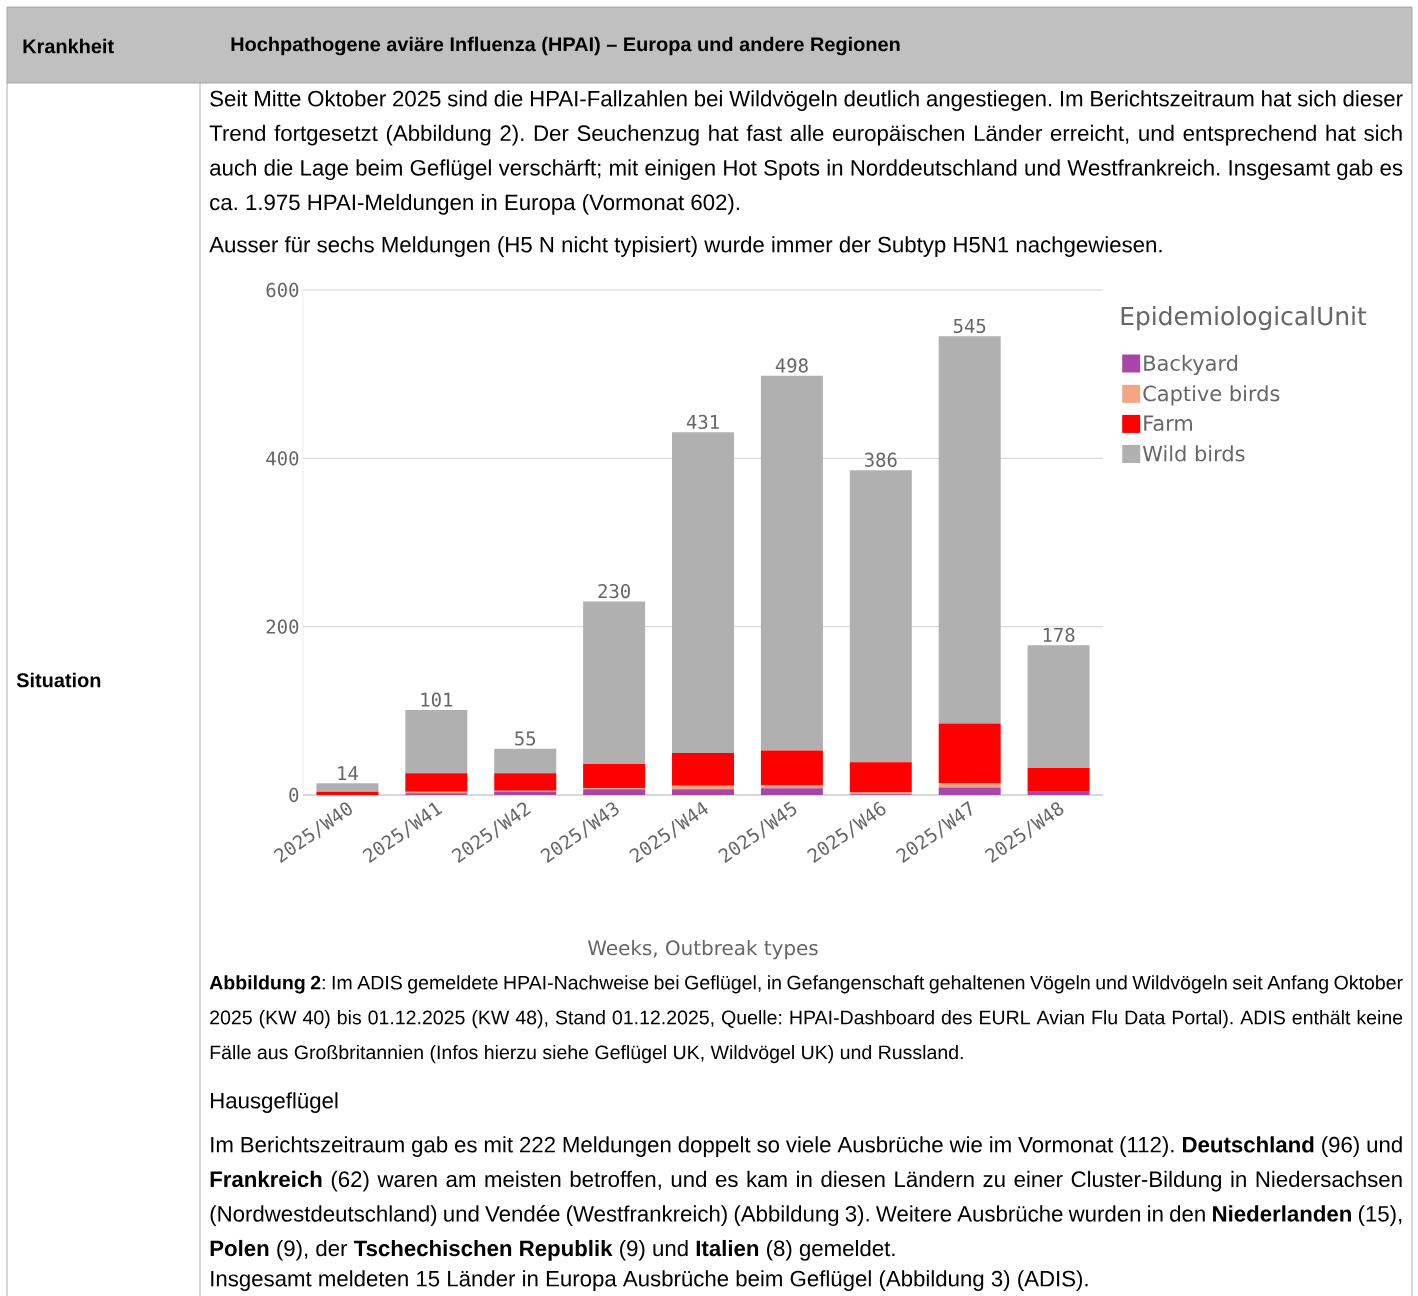 The height and width of the screenshot is (1296, 1418). What do you see at coordinates (565, 46) in the screenshot?
I see `chart-title: Hochpathogene aviäre Influenza (HPAI) – Europa und andere Regionen` at bounding box center [565, 46].